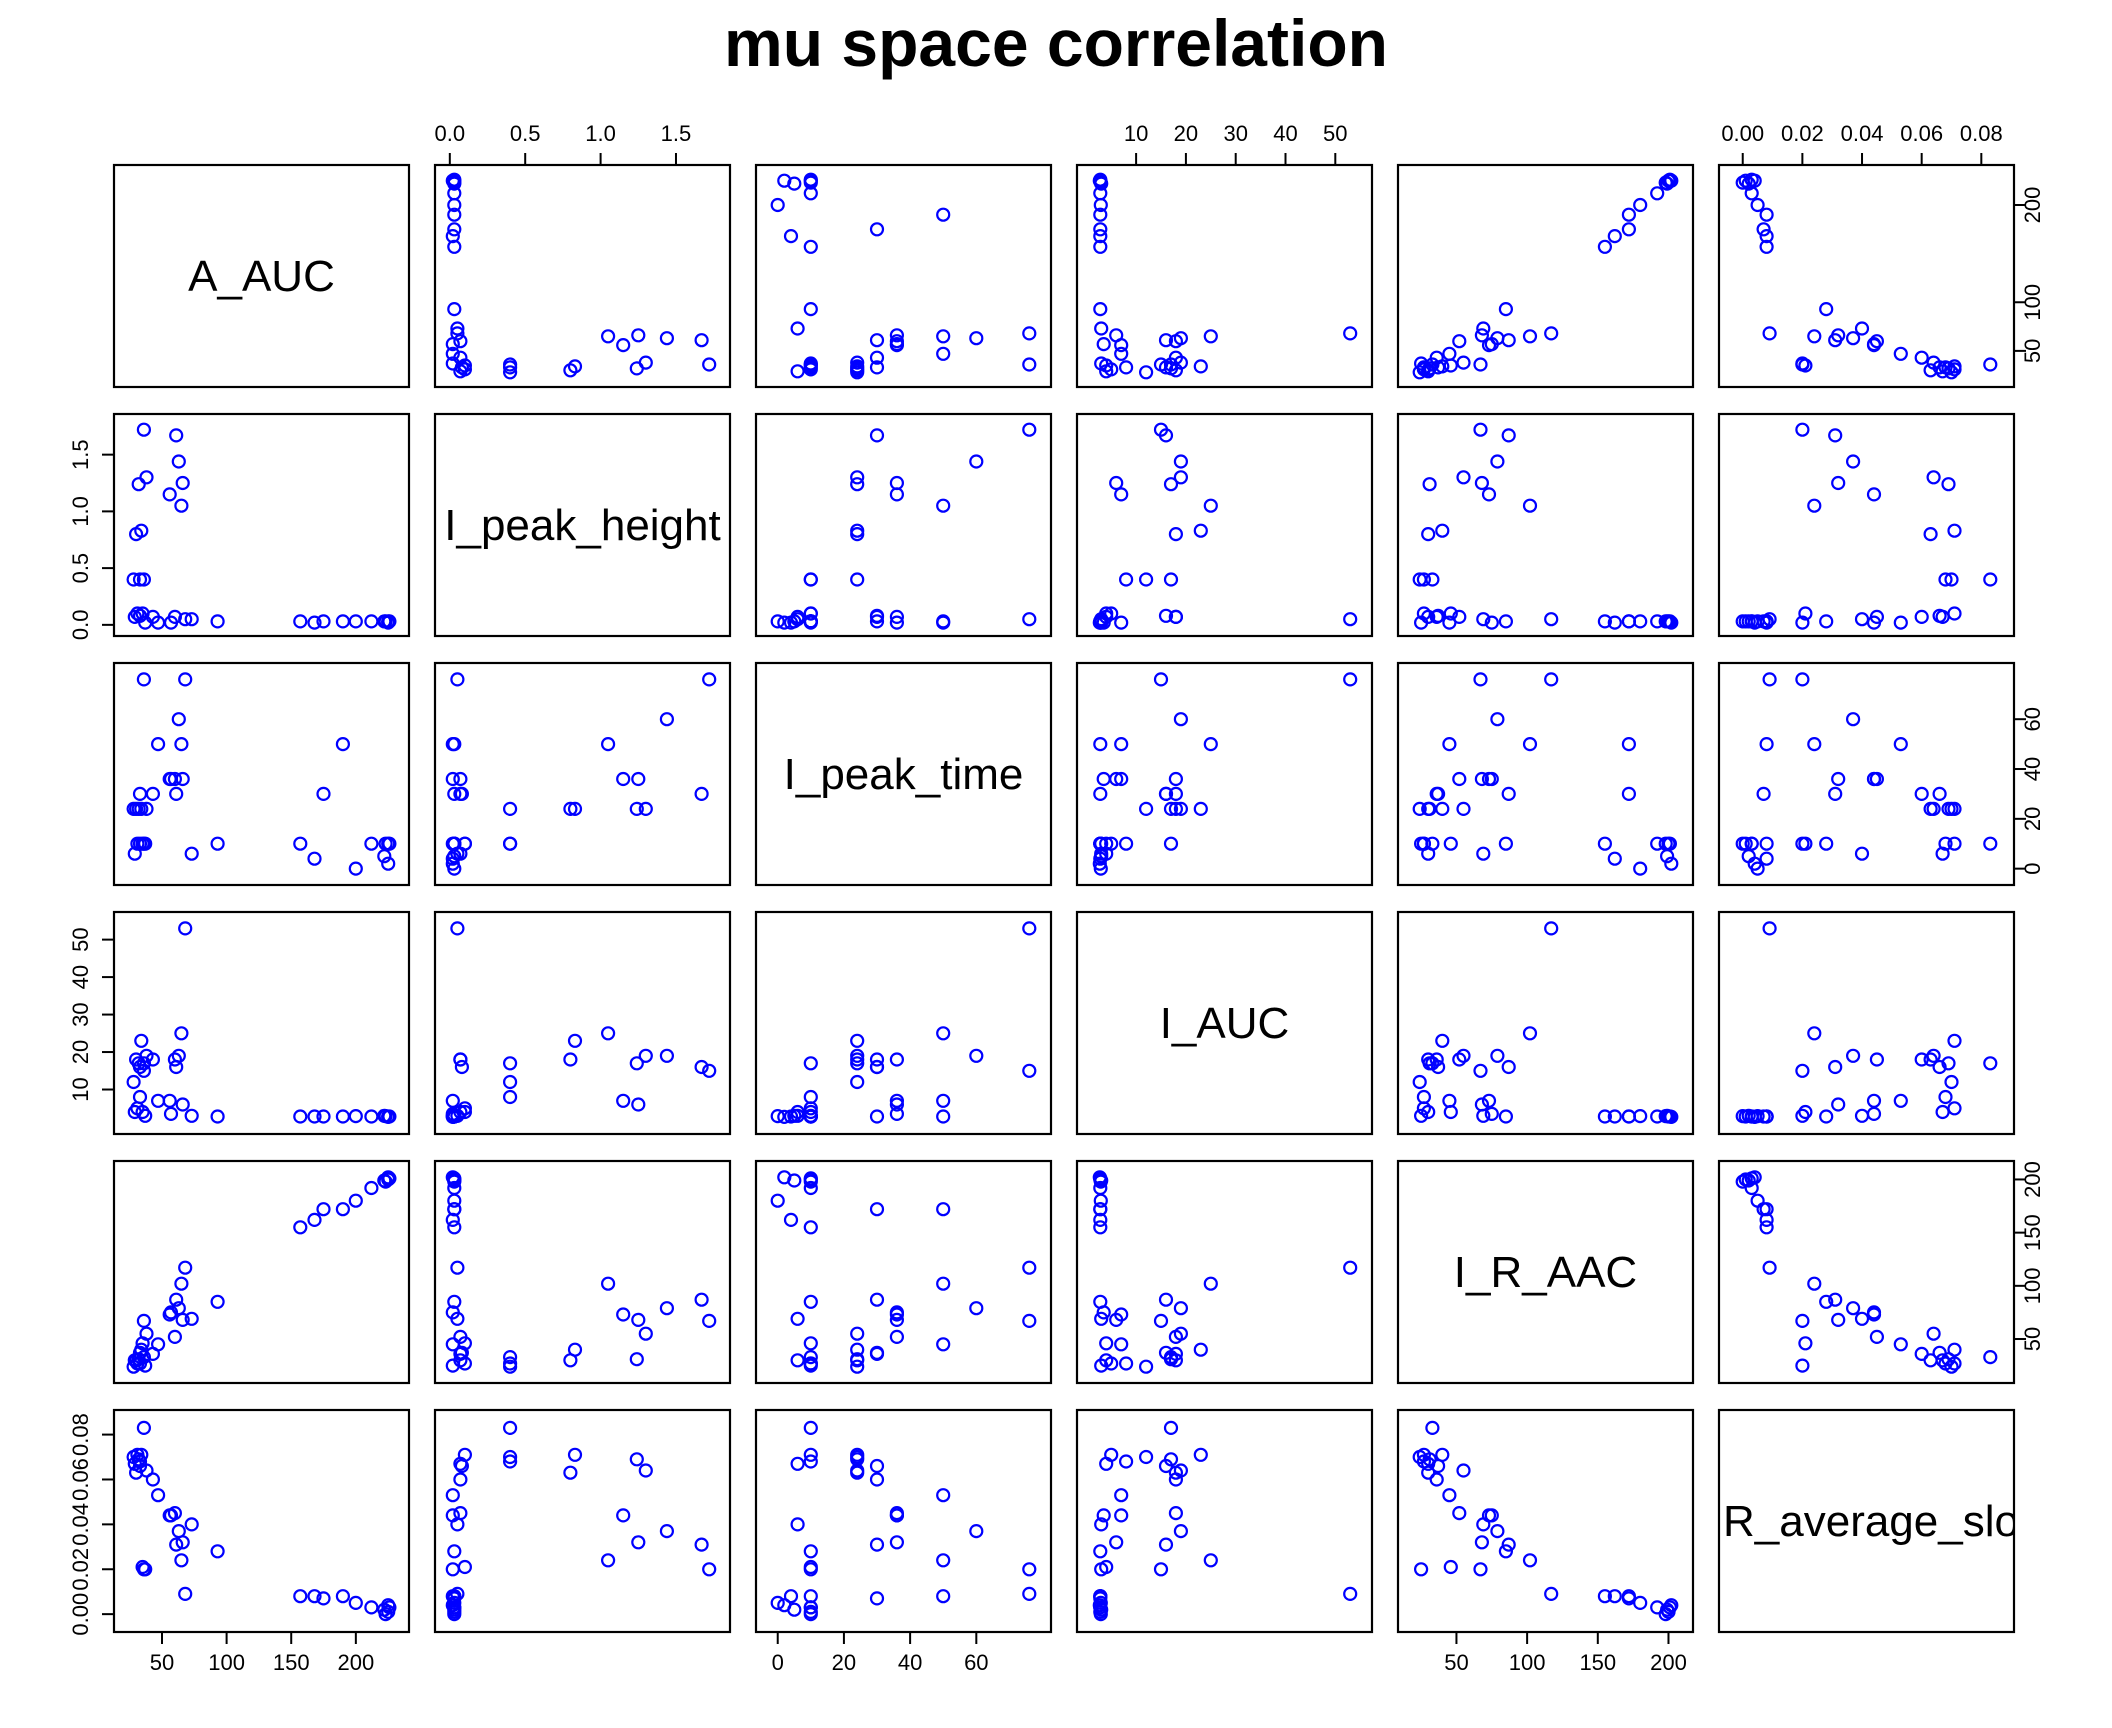  I want to click on top-tick-label: 0.06, so click(1921, 133).